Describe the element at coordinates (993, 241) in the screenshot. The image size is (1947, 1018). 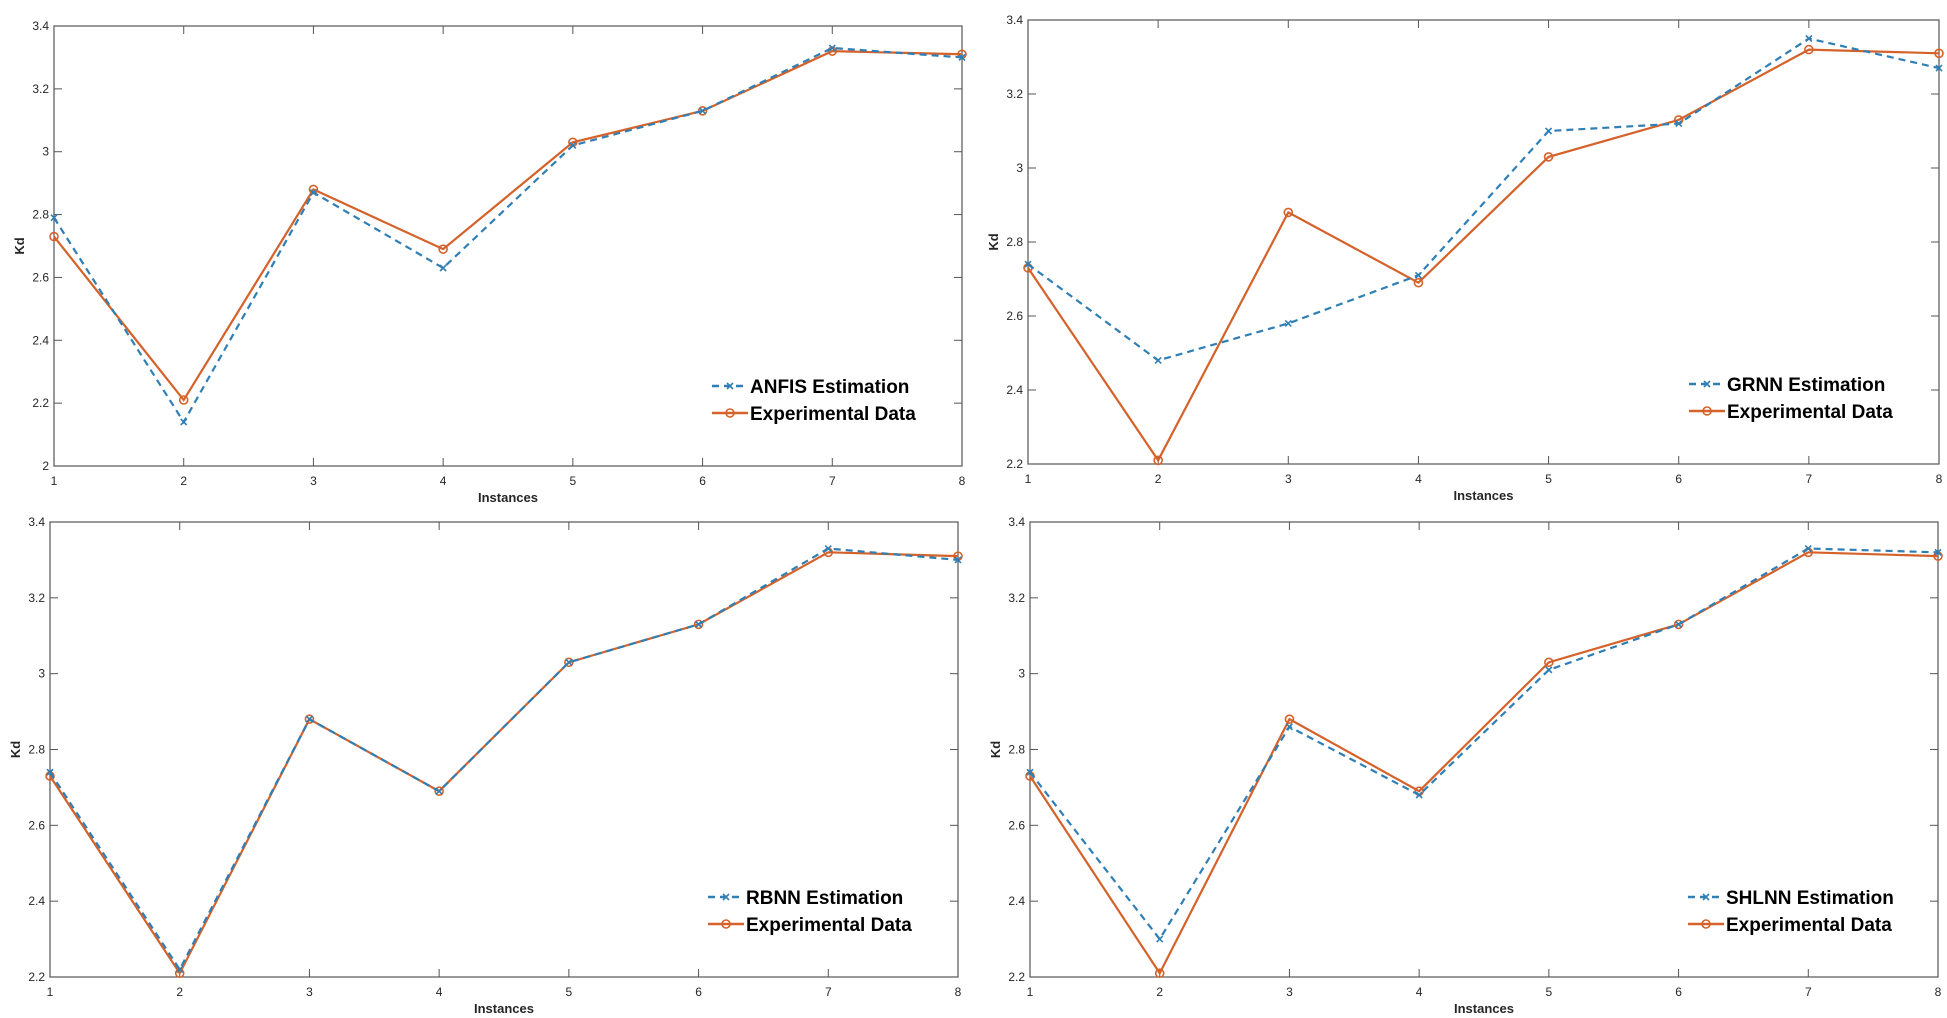
I see `y-axis-label: Kd` at that location.